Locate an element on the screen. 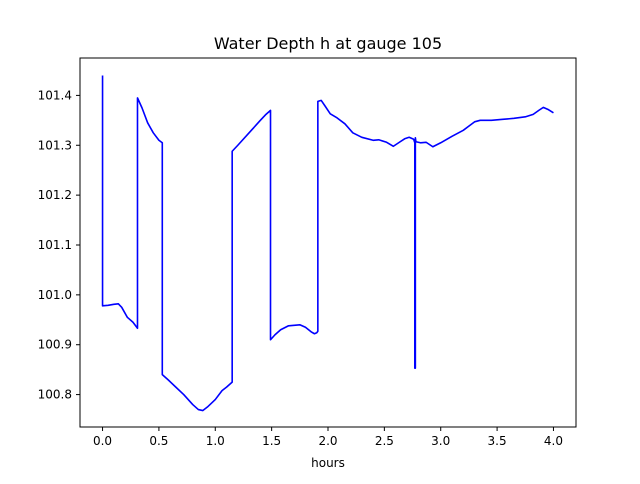  x-tick-label: 0.5 is located at coordinates (158, 441).